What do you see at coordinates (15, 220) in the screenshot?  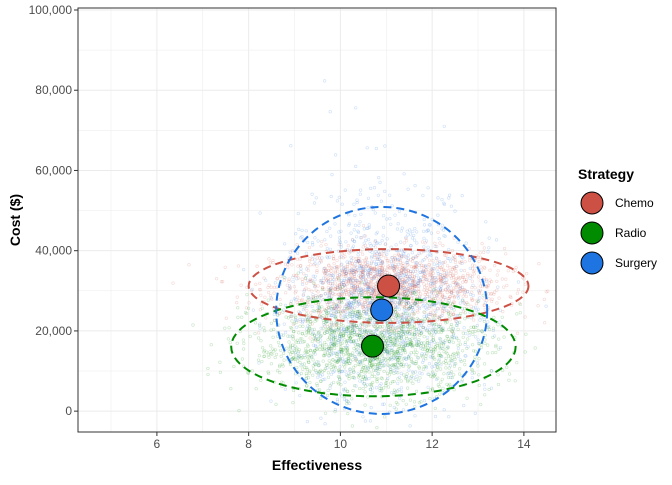 I see `y-axis-title: Cost ($)` at bounding box center [15, 220].